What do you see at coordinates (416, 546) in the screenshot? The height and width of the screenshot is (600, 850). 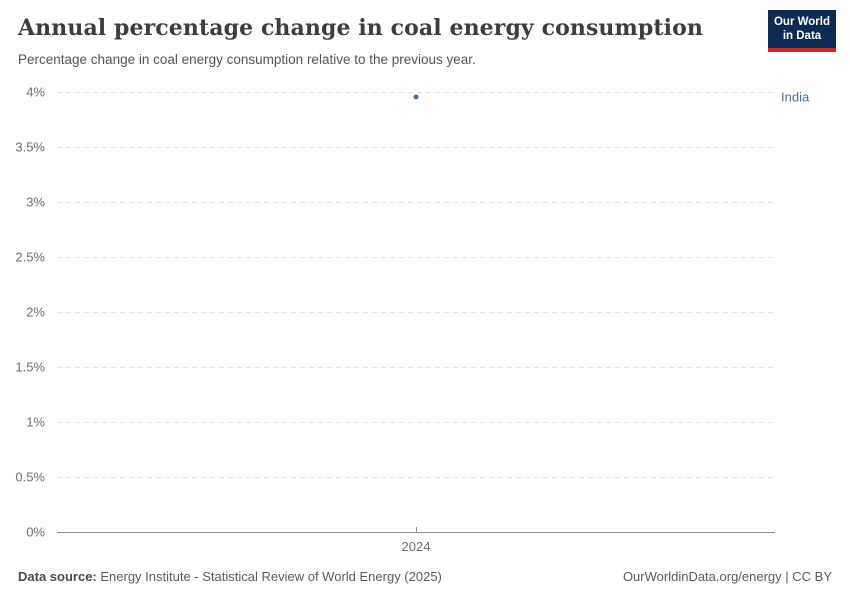 I see `x-tick-label: 2024` at bounding box center [416, 546].